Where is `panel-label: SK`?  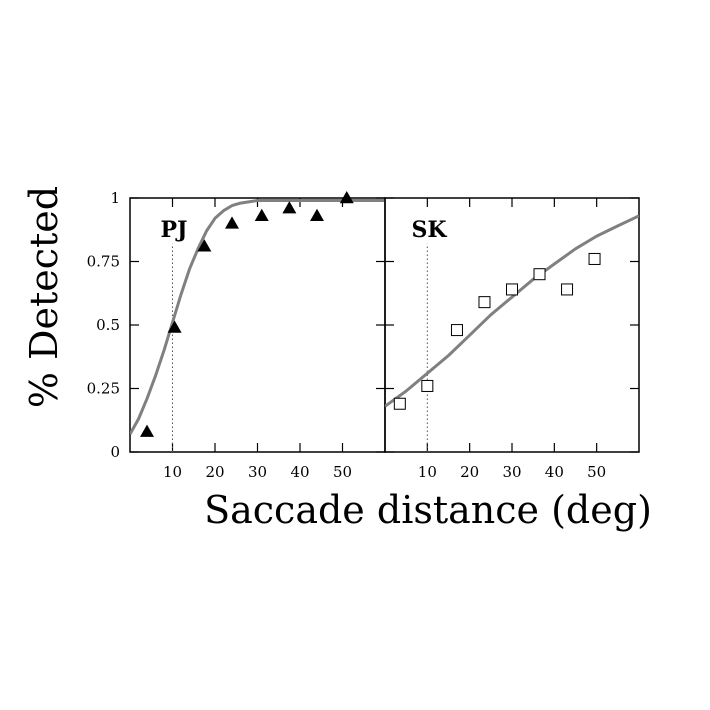 panel-label: SK is located at coordinates (429, 230).